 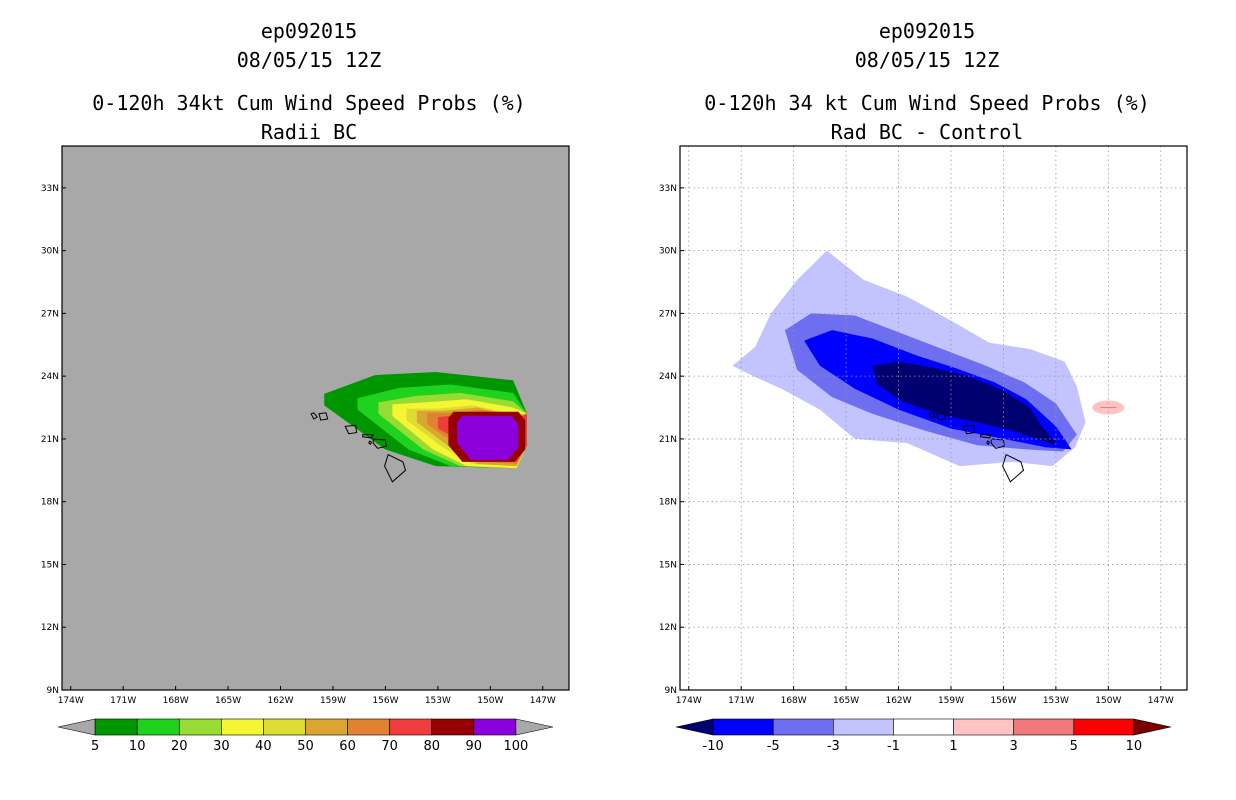 I want to click on left-y-tick-label: 21N, so click(x=50, y=440).